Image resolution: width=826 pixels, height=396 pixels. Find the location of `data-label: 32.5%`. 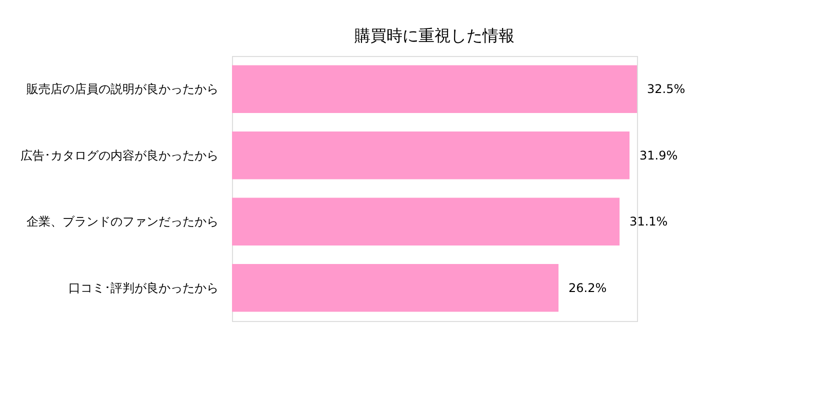

data-label: 32.5% is located at coordinates (666, 89).